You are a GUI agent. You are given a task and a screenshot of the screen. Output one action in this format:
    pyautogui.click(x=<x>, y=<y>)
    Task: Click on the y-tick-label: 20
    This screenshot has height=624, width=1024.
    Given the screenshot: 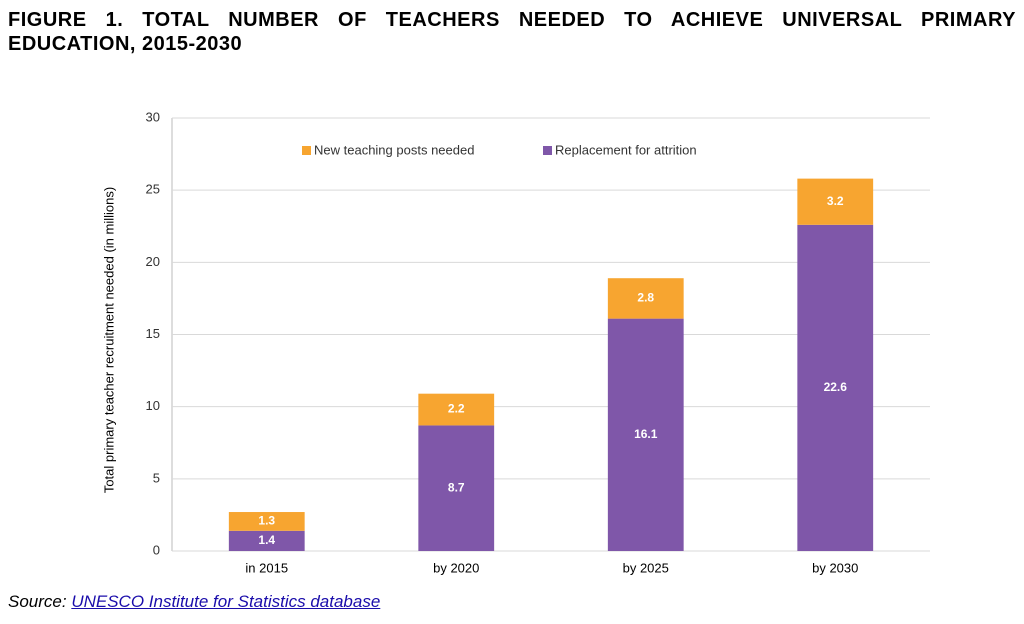 What is the action you would take?
    pyautogui.click(x=153, y=261)
    